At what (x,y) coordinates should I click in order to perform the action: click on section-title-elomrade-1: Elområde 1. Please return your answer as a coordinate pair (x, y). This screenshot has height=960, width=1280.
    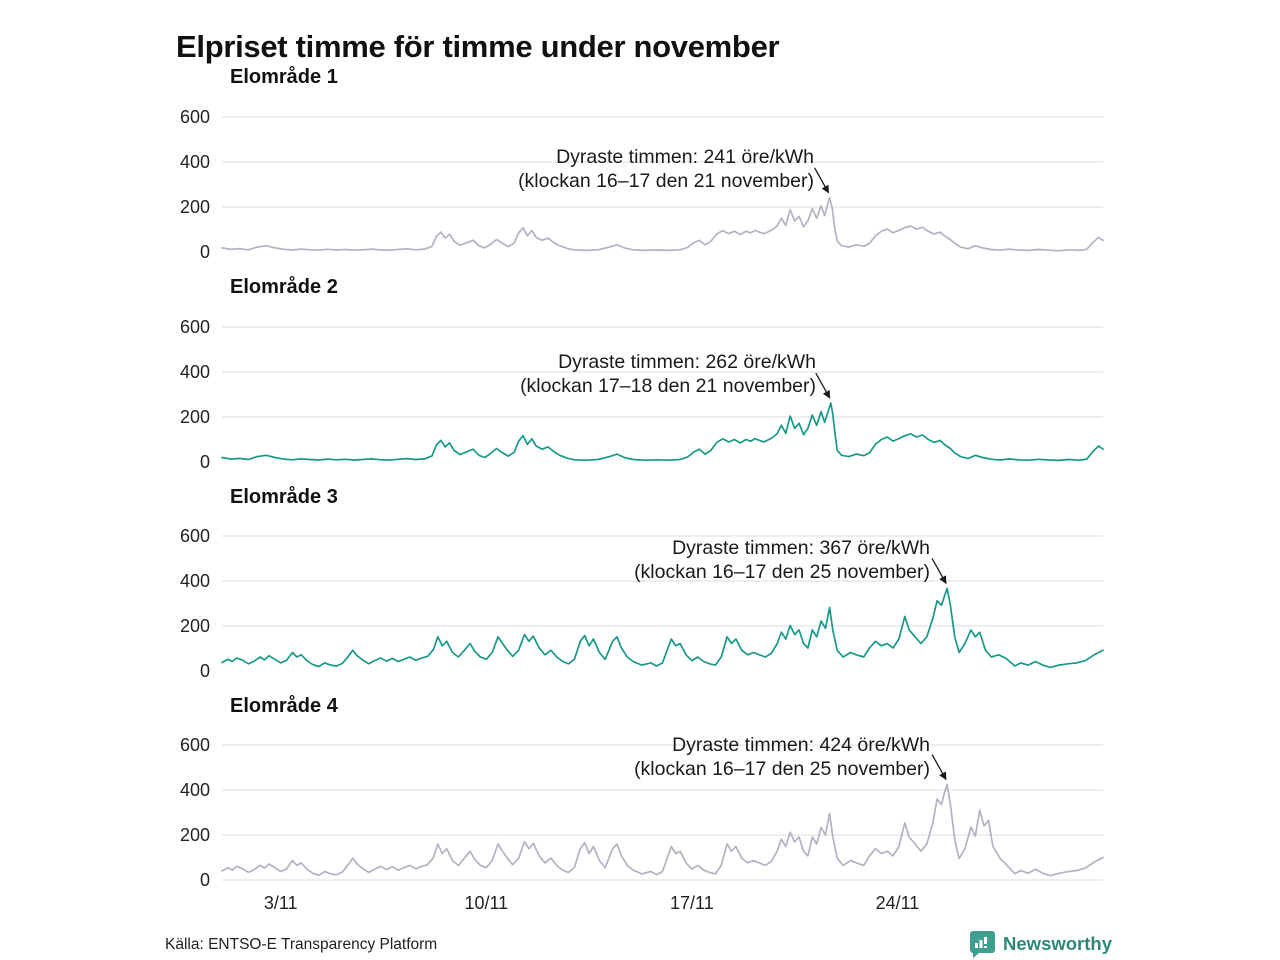
    Looking at the image, I should click on (284, 77).